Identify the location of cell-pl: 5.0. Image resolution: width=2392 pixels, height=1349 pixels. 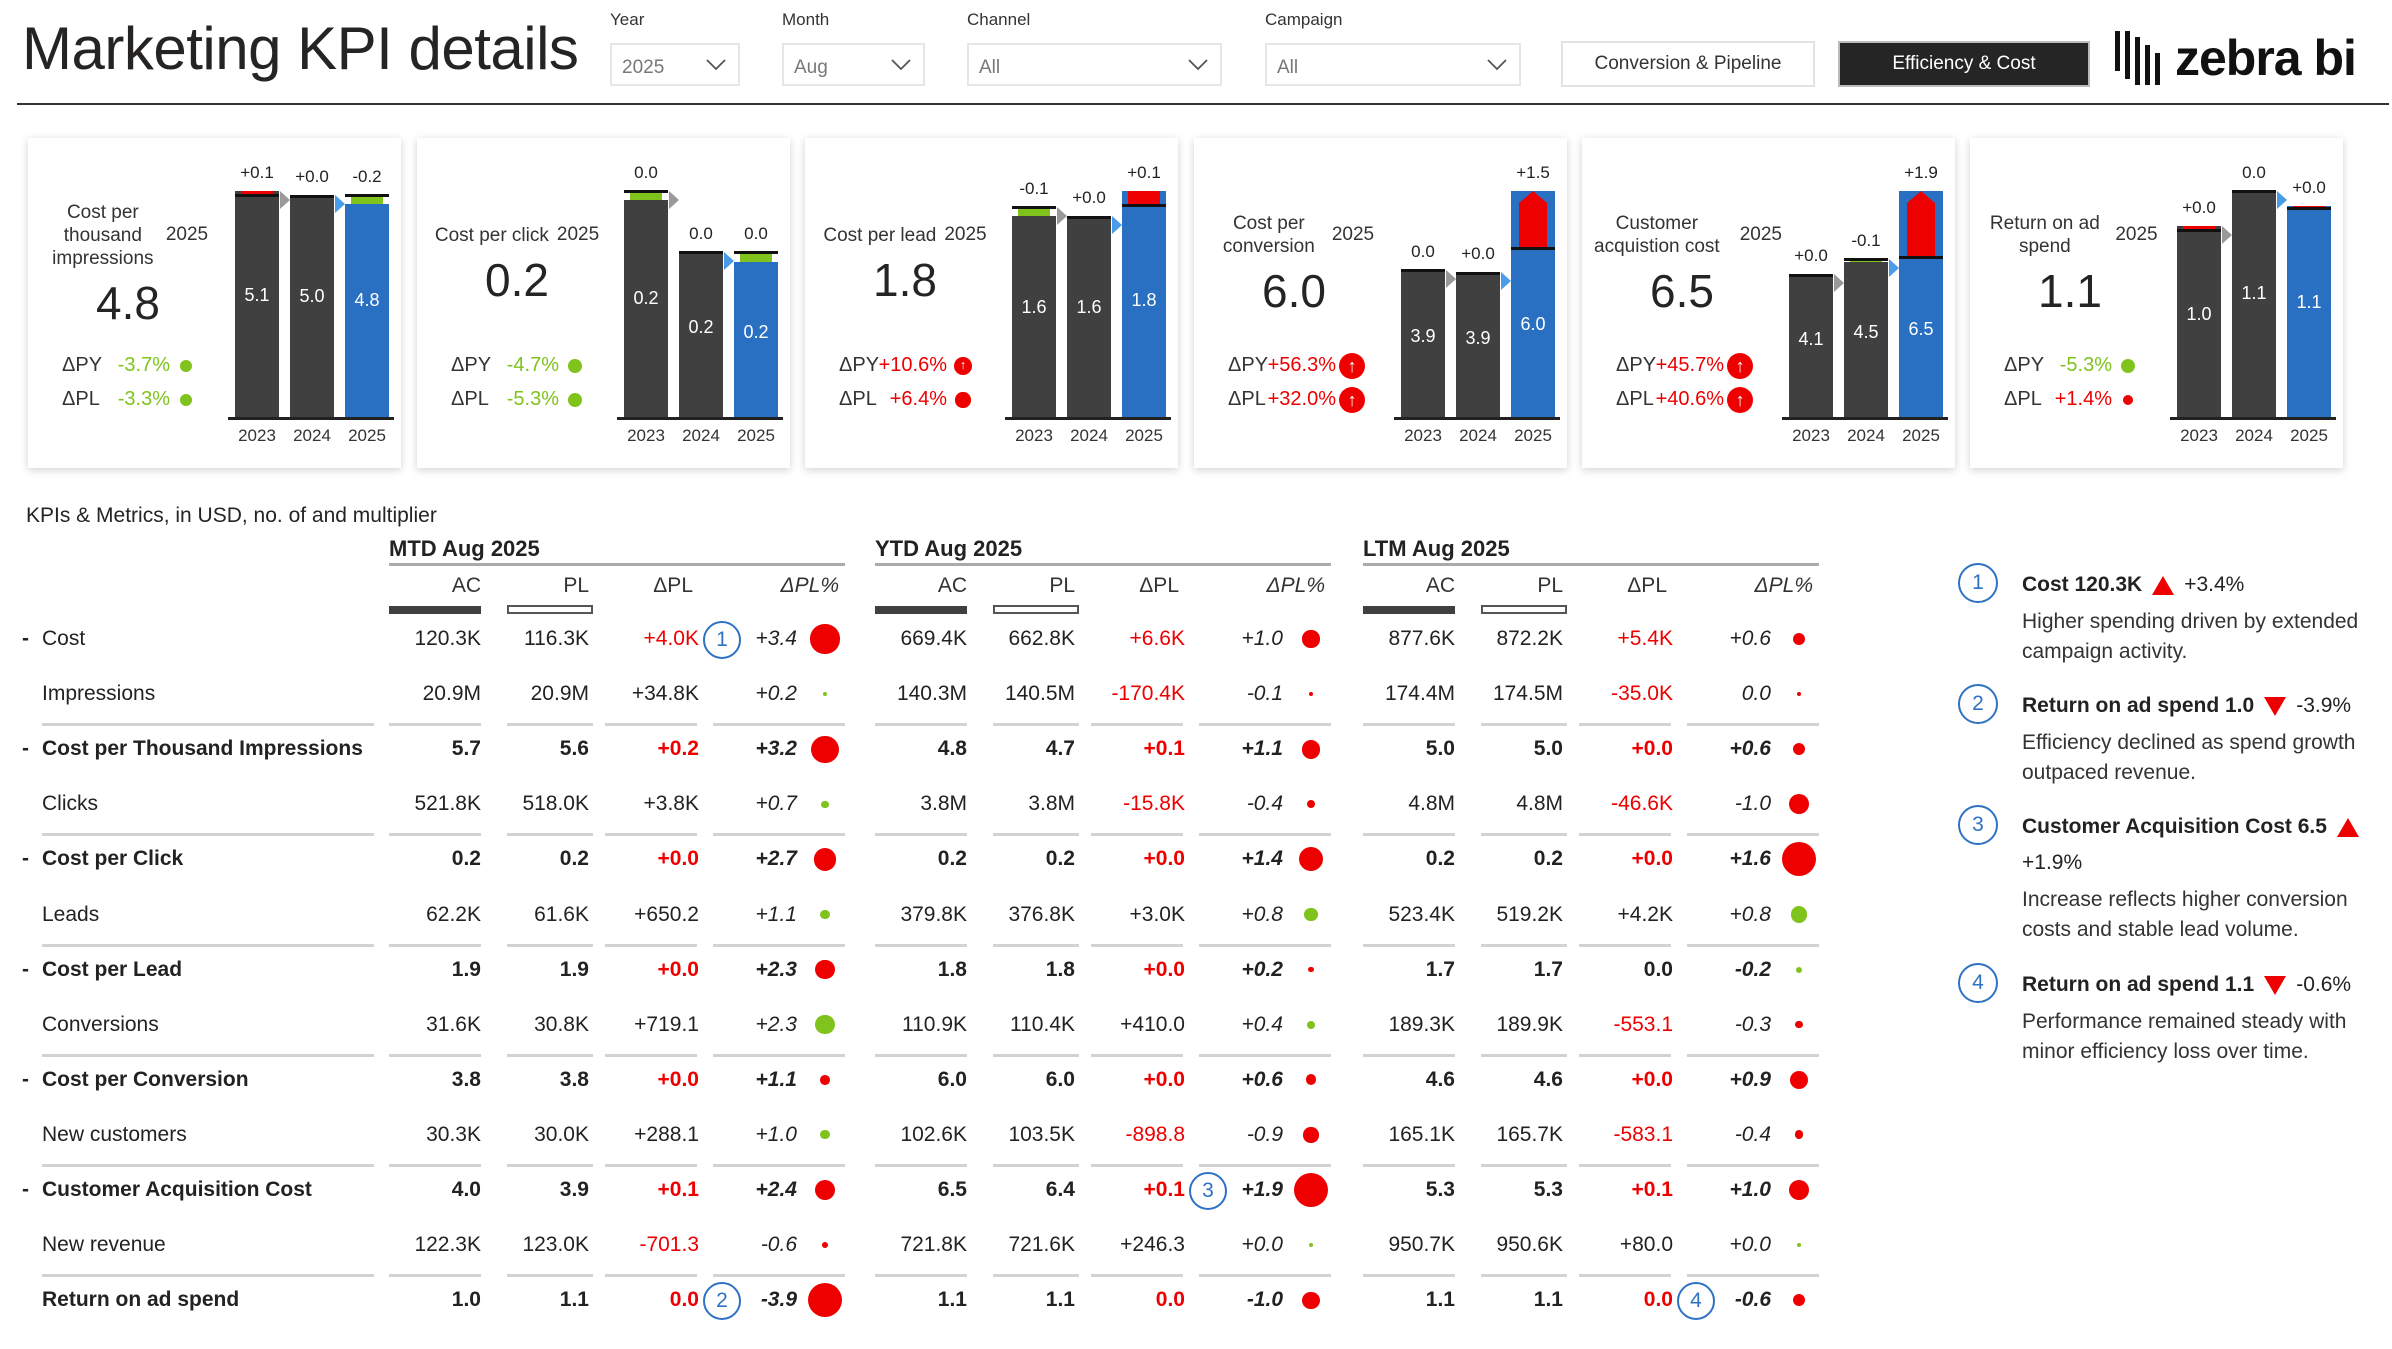
(1548, 749).